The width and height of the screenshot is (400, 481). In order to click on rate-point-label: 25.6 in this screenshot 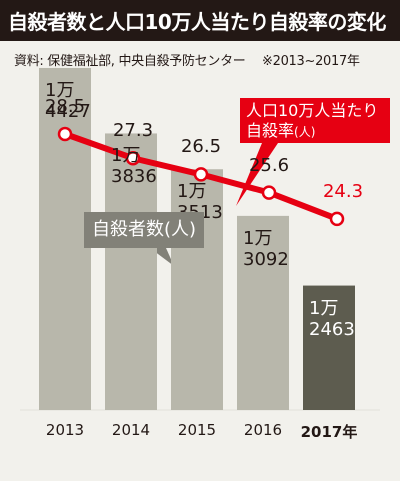, I will do `click(269, 165)`.